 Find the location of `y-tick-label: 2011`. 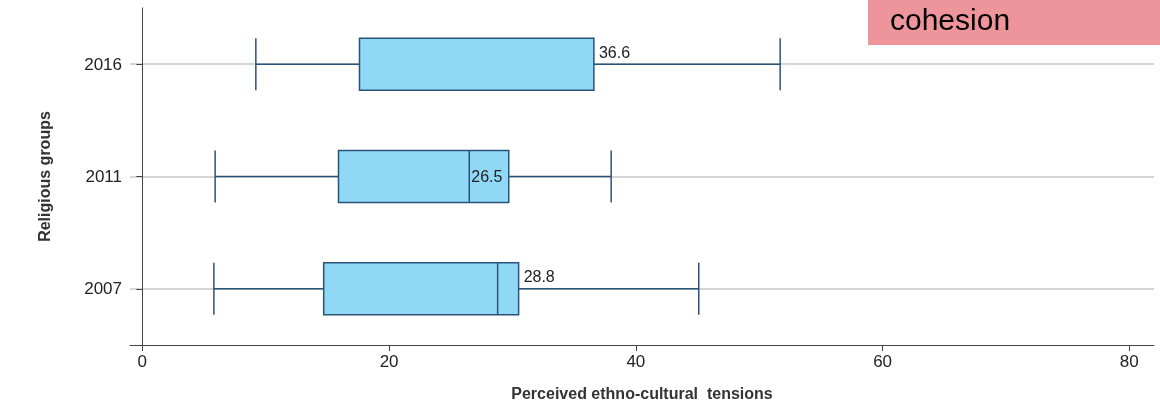

y-tick-label: 2011 is located at coordinates (103, 176).